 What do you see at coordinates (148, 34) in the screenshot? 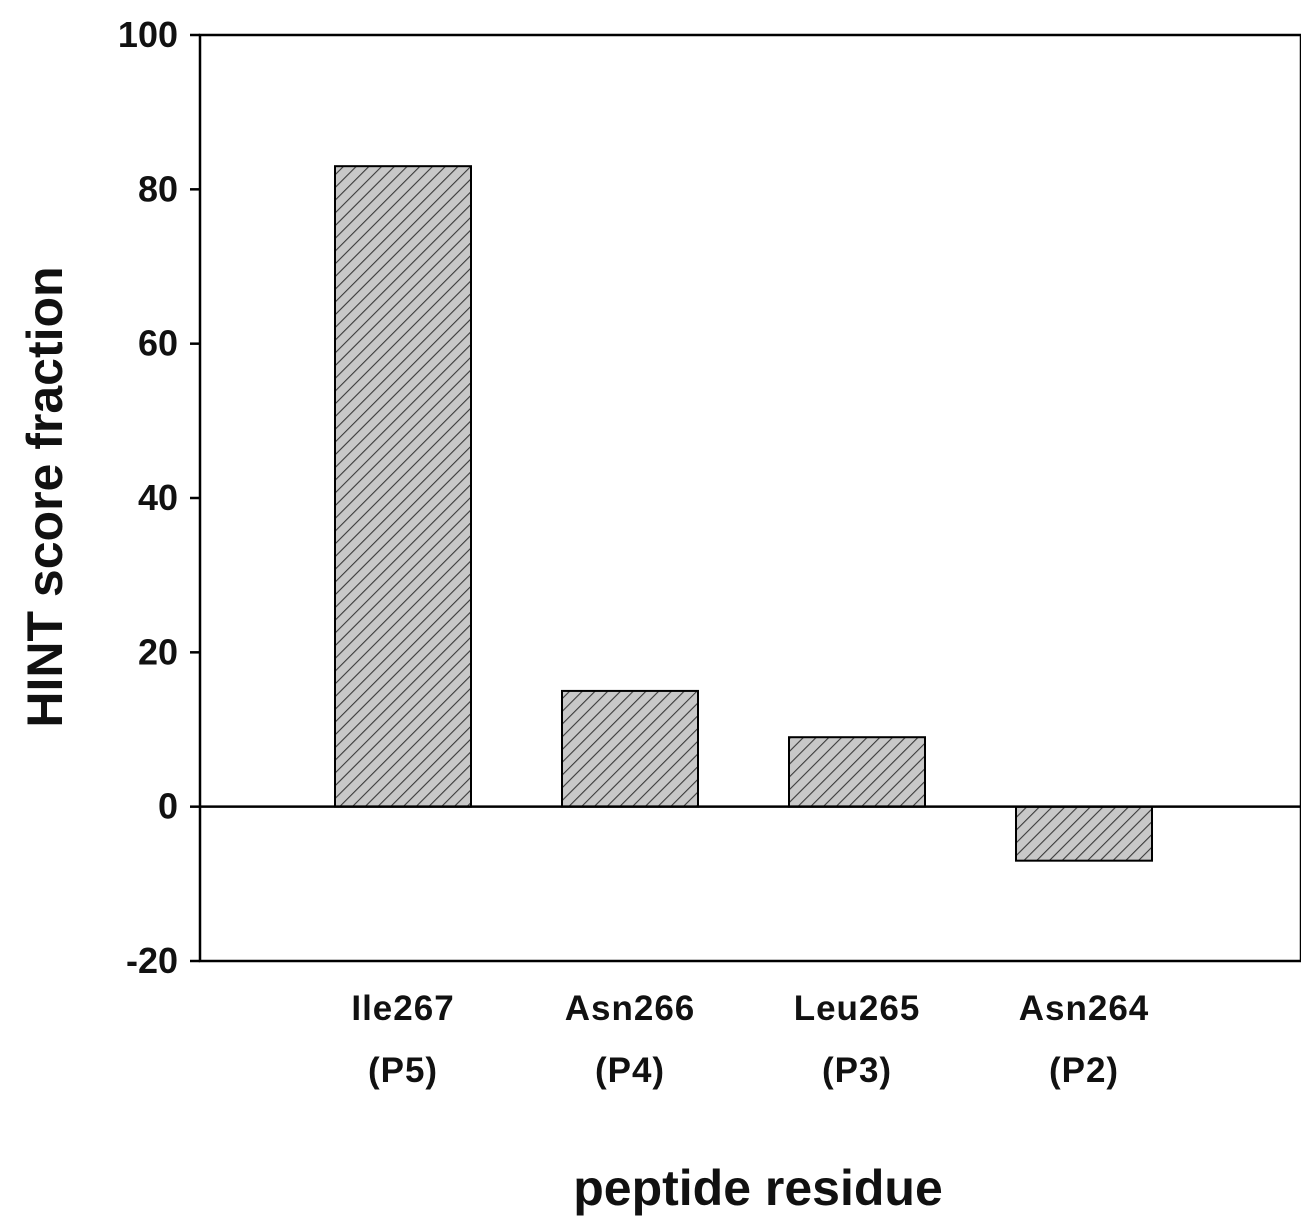
I see `y-tick-label: 100` at bounding box center [148, 34].